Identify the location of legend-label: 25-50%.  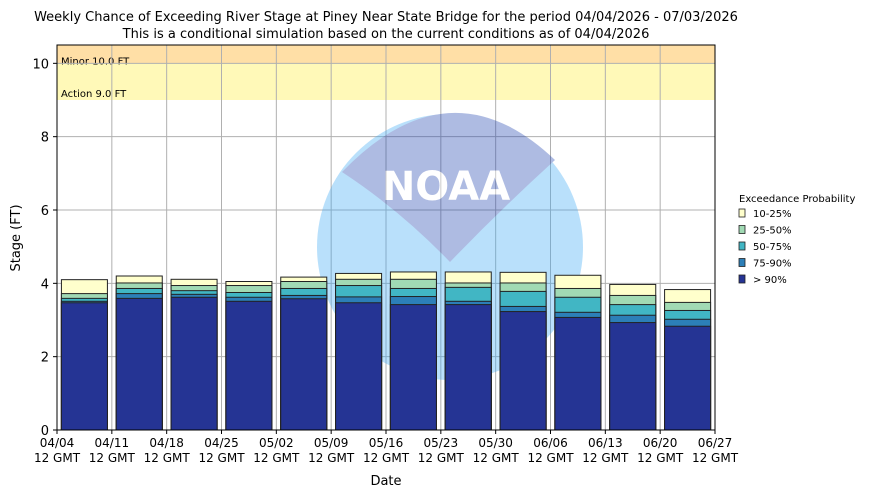
(772, 231).